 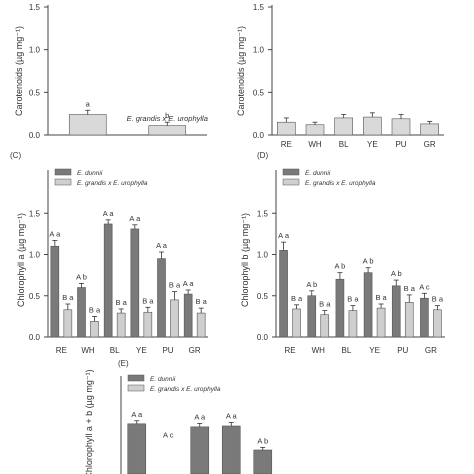 I want to click on category-label: E. grandis x E. urophylla, so click(x=167, y=118).